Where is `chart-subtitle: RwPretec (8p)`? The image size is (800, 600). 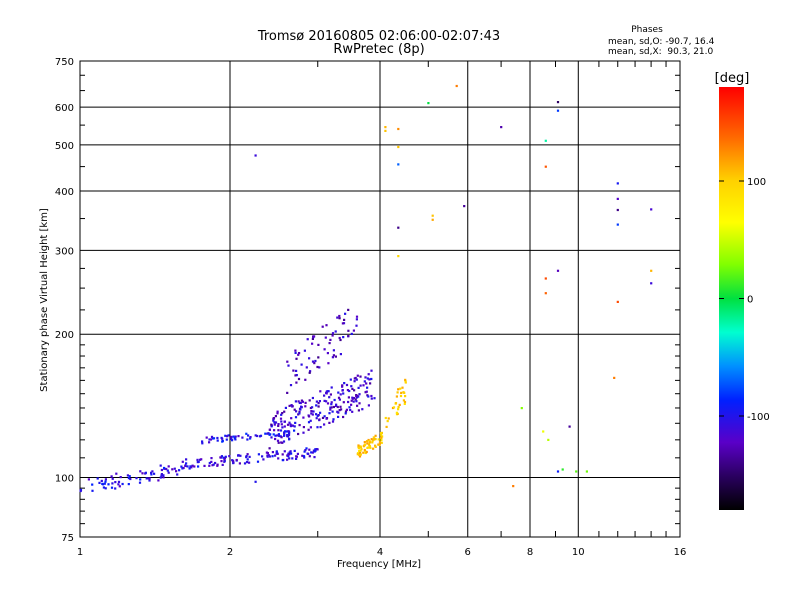 chart-subtitle: RwPretec (8p) is located at coordinates (378, 49).